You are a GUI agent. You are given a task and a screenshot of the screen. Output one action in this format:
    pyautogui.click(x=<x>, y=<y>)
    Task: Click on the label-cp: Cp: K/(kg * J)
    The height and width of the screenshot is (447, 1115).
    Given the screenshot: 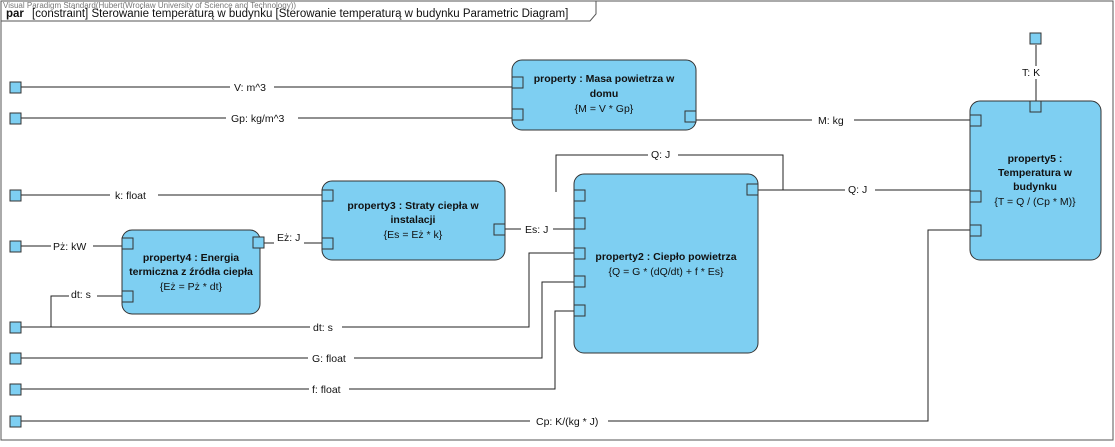 What is the action you would take?
    pyautogui.click(x=567, y=422)
    